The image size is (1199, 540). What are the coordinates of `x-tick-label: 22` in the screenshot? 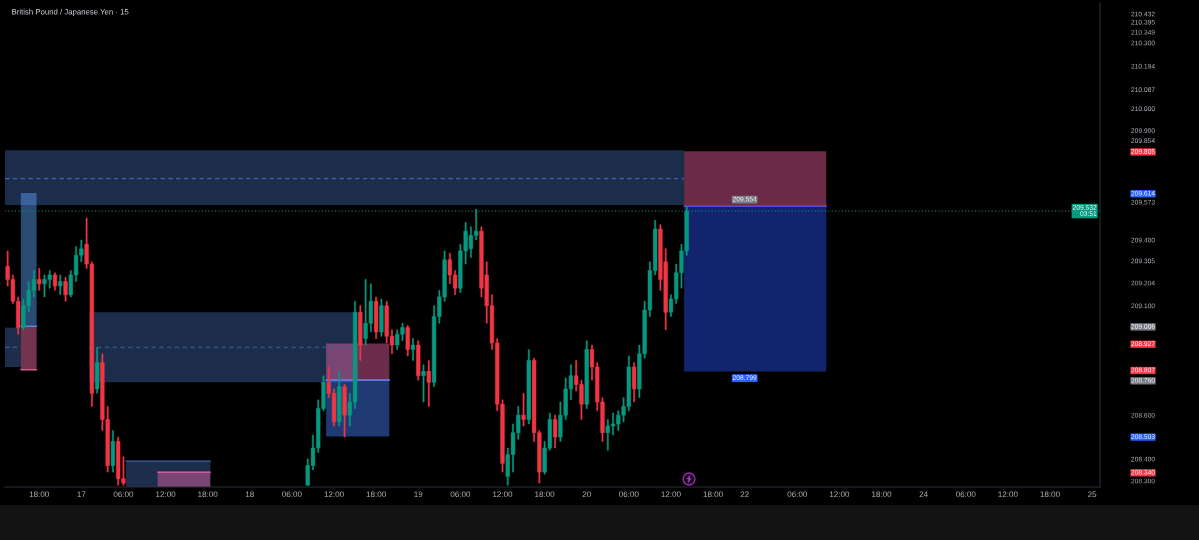 It's located at (744, 494).